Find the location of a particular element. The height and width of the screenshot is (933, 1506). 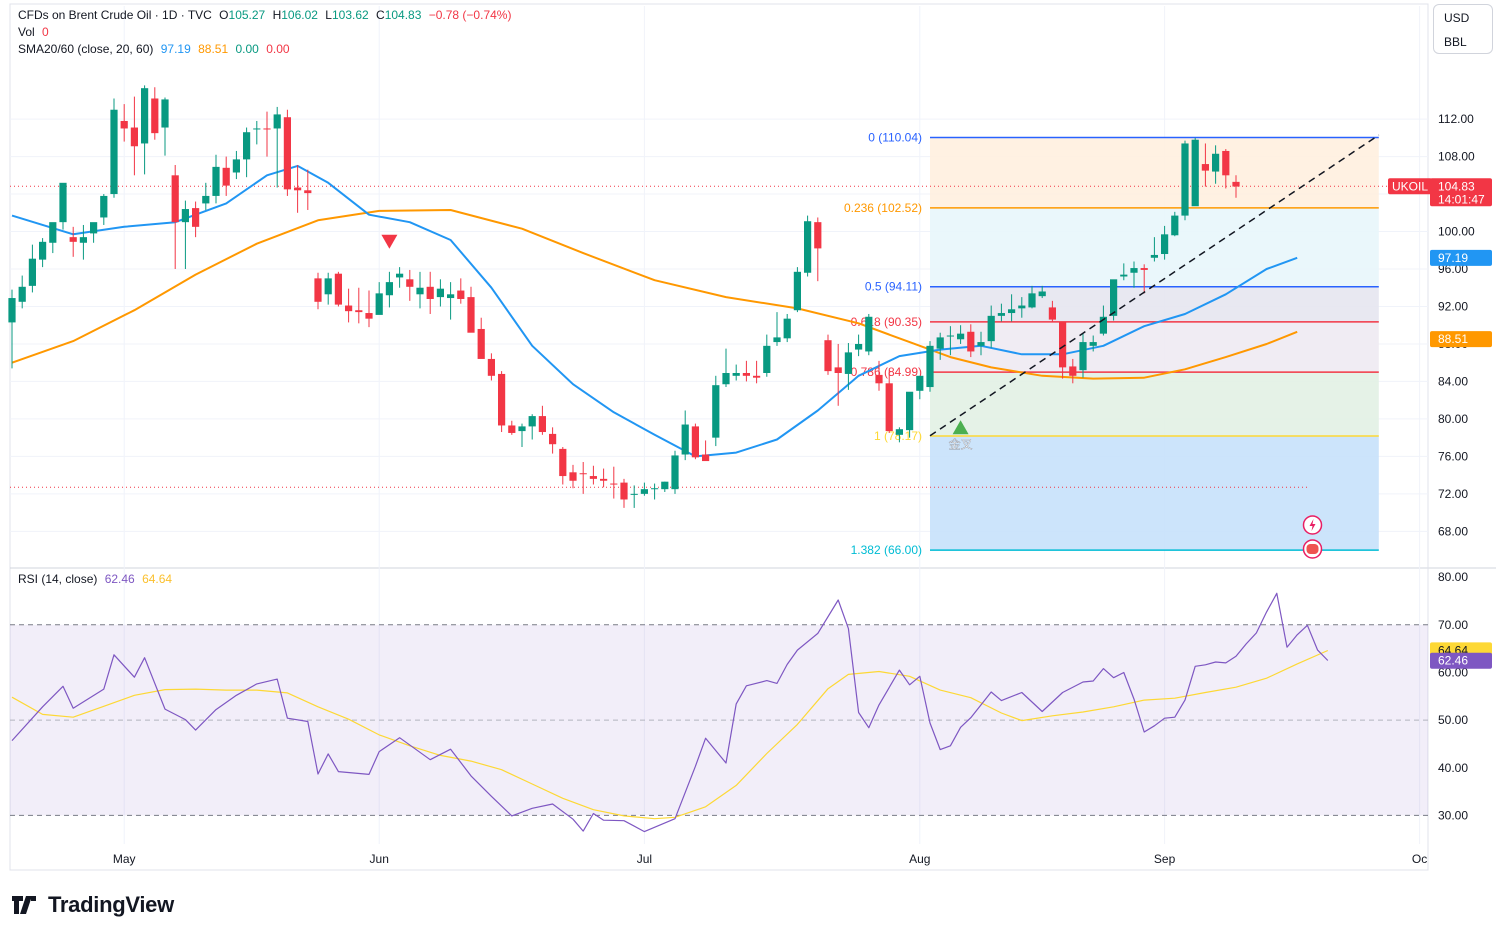

sell-signal-marker is located at coordinates (389, 241).